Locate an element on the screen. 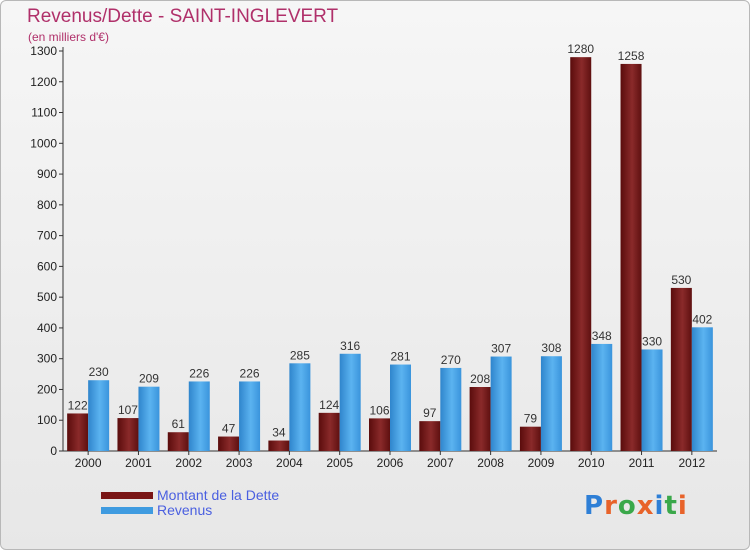 This screenshot has height=550, width=750. x-tick-label: 2004 is located at coordinates (289, 463).